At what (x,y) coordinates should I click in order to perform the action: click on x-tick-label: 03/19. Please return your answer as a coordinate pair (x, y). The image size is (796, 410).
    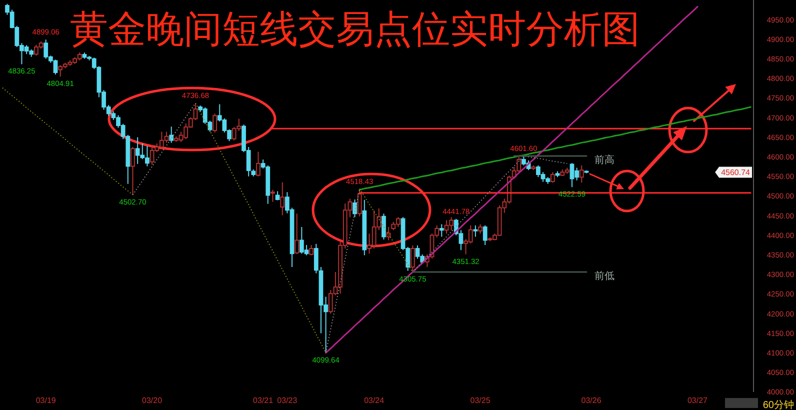
    Looking at the image, I should click on (46, 400).